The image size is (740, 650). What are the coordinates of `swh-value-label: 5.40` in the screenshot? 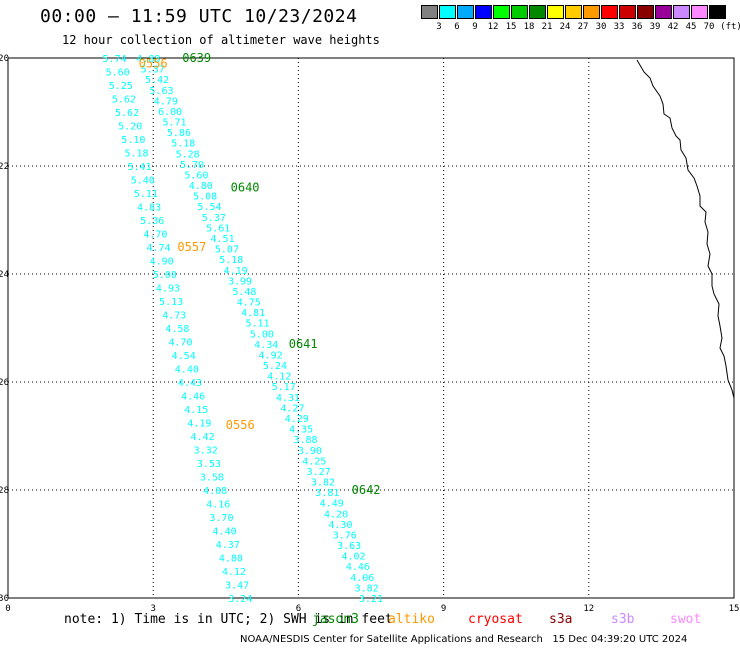 It's located at (143, 181).